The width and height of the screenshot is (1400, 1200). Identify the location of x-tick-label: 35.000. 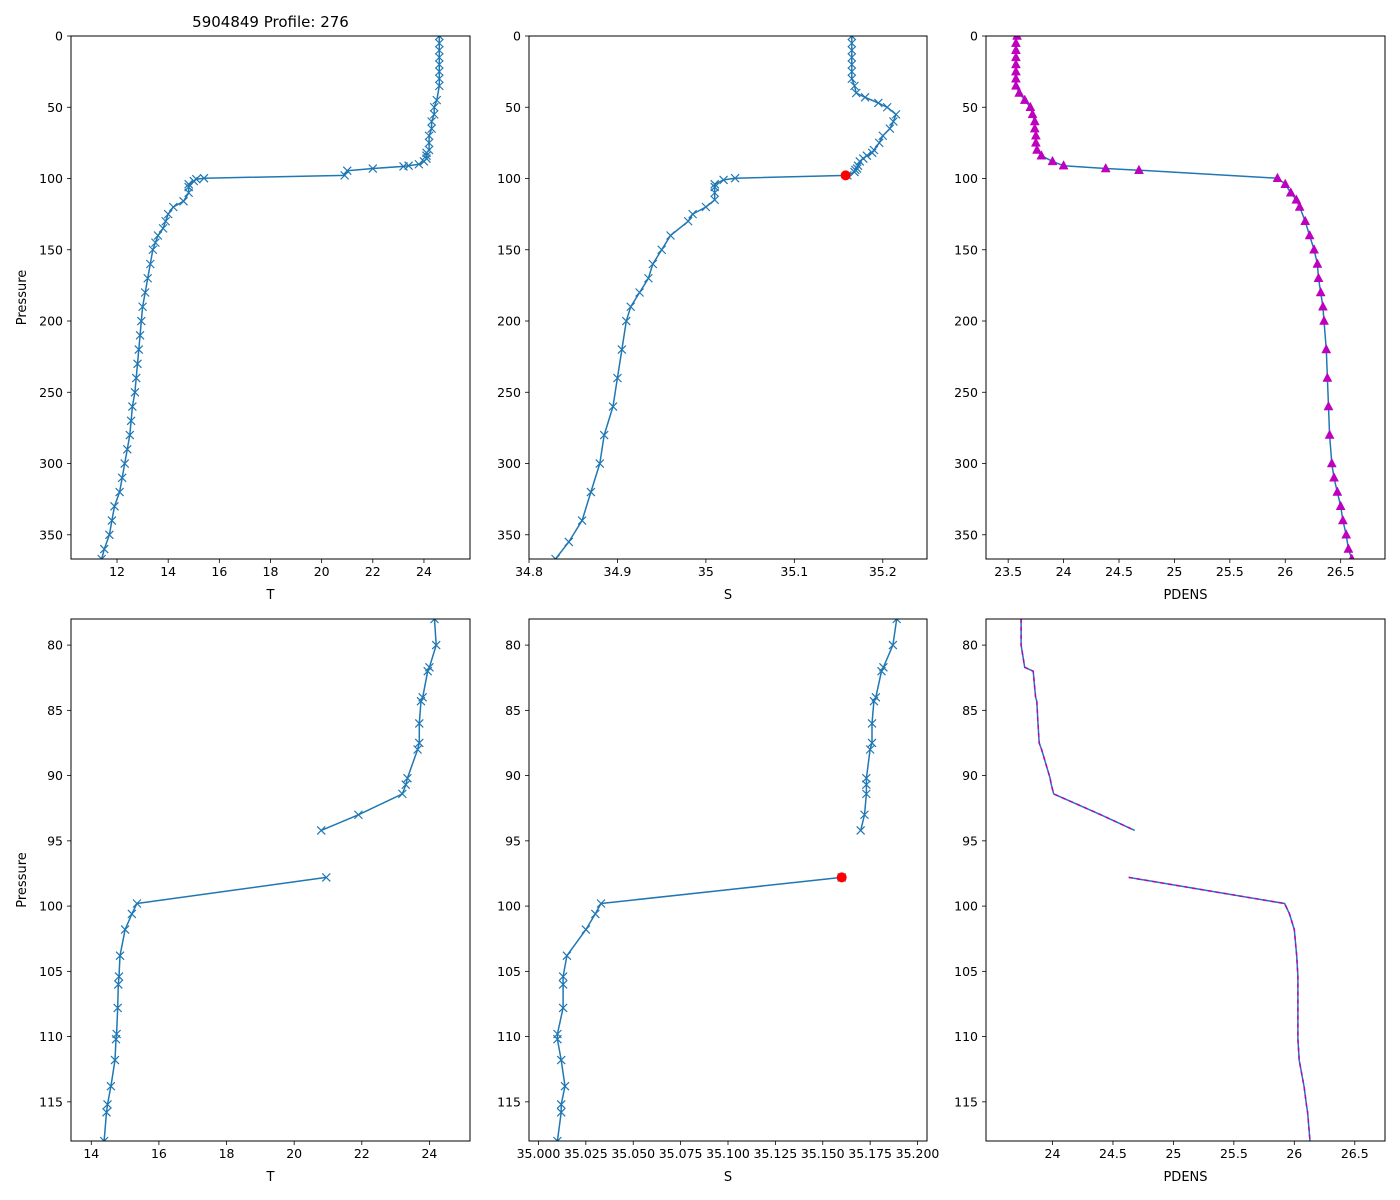
(539, 1153).